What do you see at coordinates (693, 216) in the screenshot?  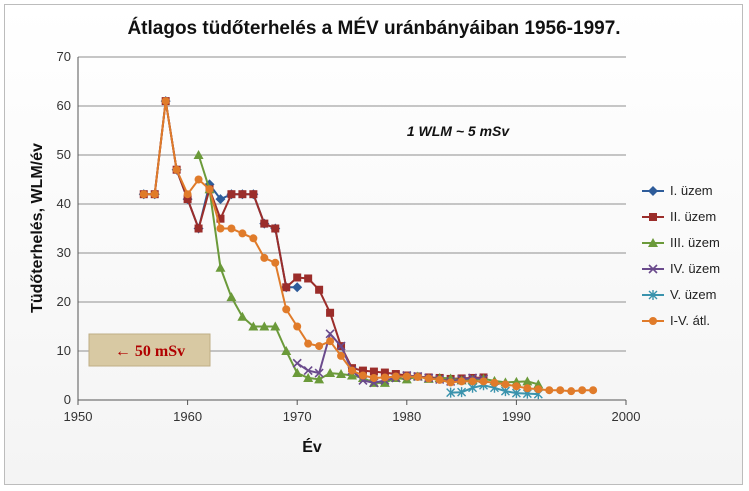 I see `legend-label: II. üzem` at bounding box center [693, 216].